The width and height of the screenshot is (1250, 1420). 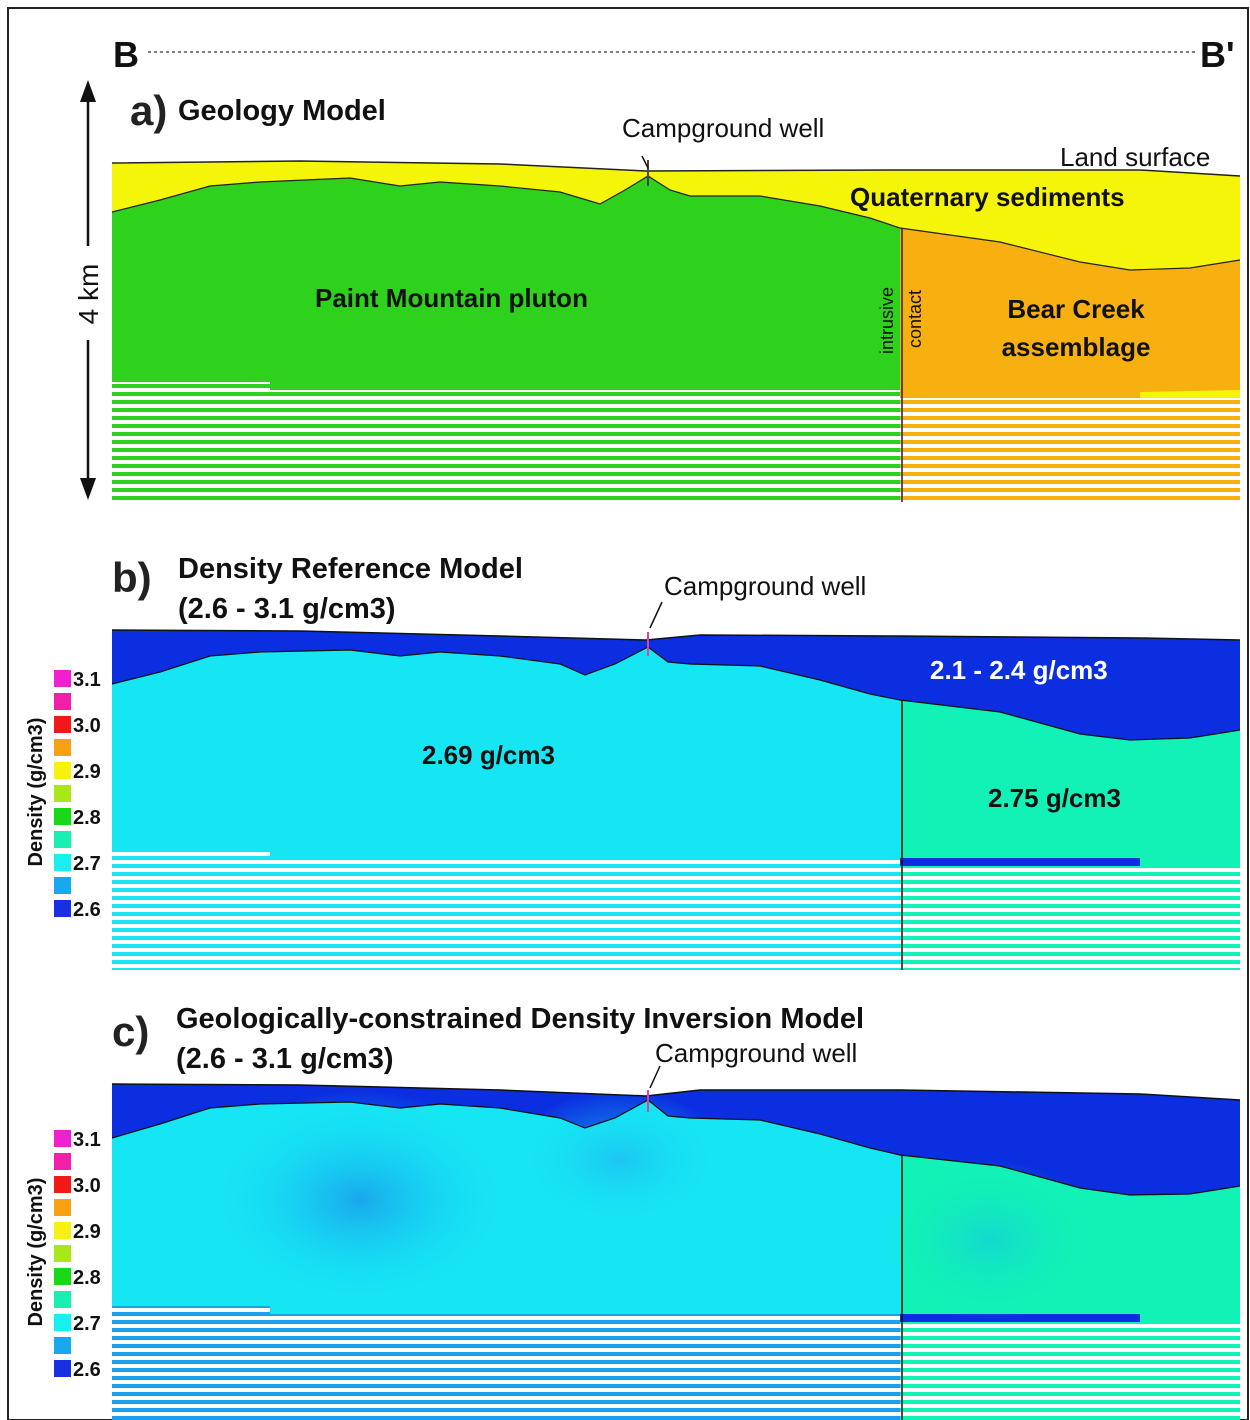 I want to click on pluton-density-unit, so click(x=506, y=756).